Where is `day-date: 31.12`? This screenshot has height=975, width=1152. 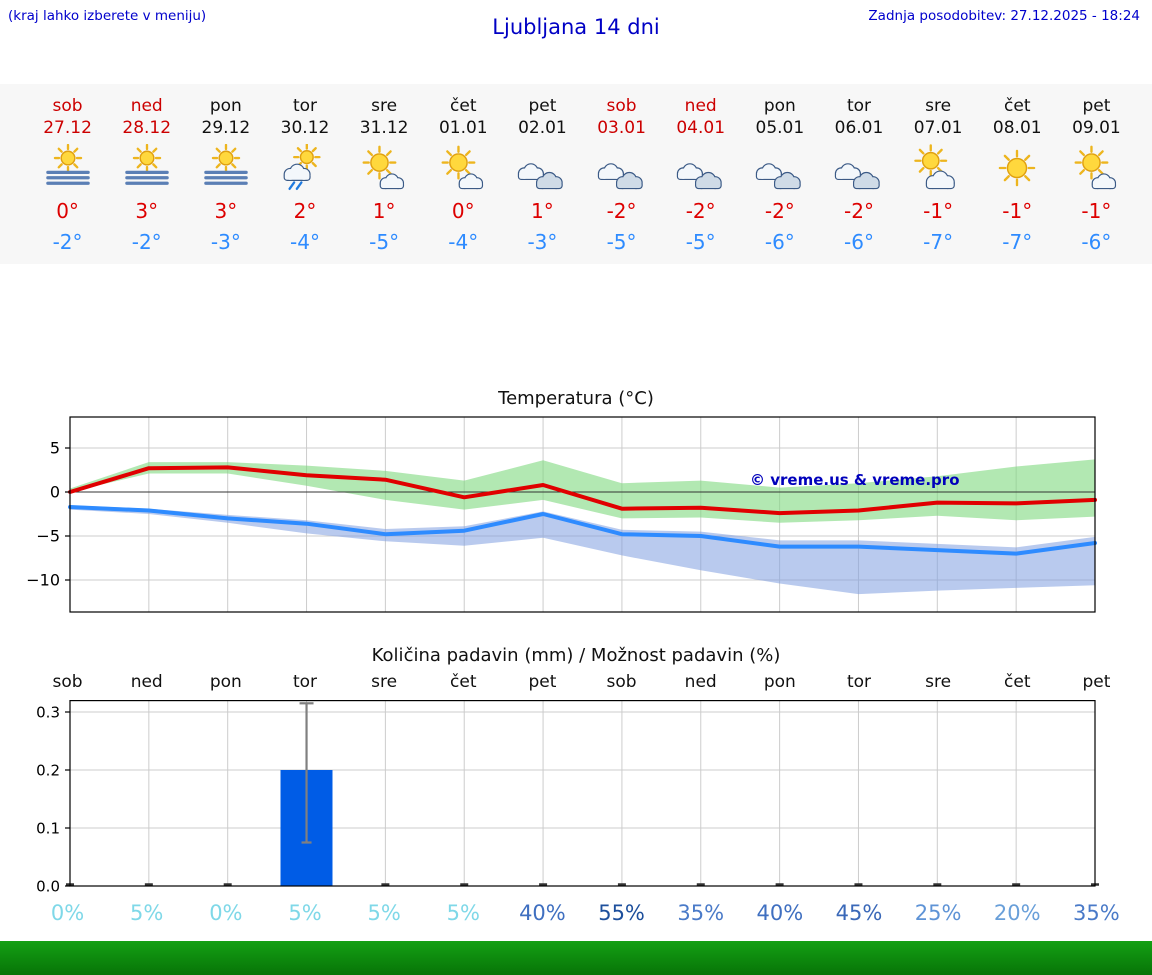
day-date: 31.12 is located at coordinates (384, 128).